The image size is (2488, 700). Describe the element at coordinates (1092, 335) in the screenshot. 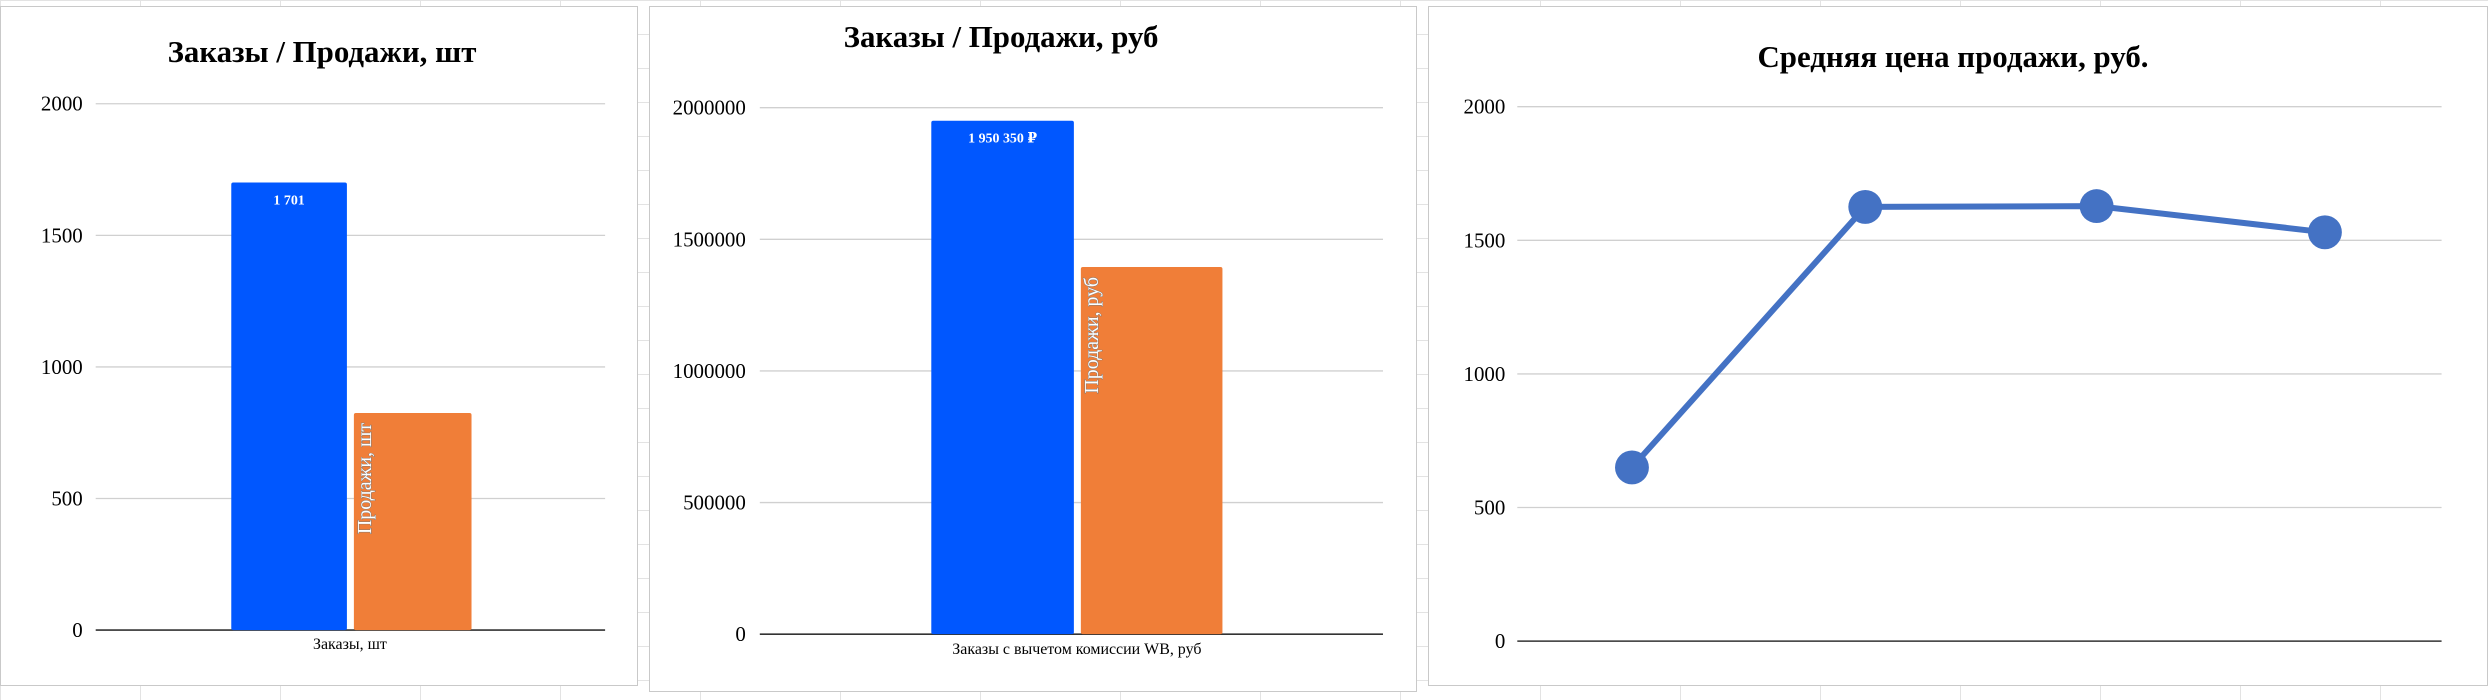

I see `series-name-label: Продажи, руб` at that location.